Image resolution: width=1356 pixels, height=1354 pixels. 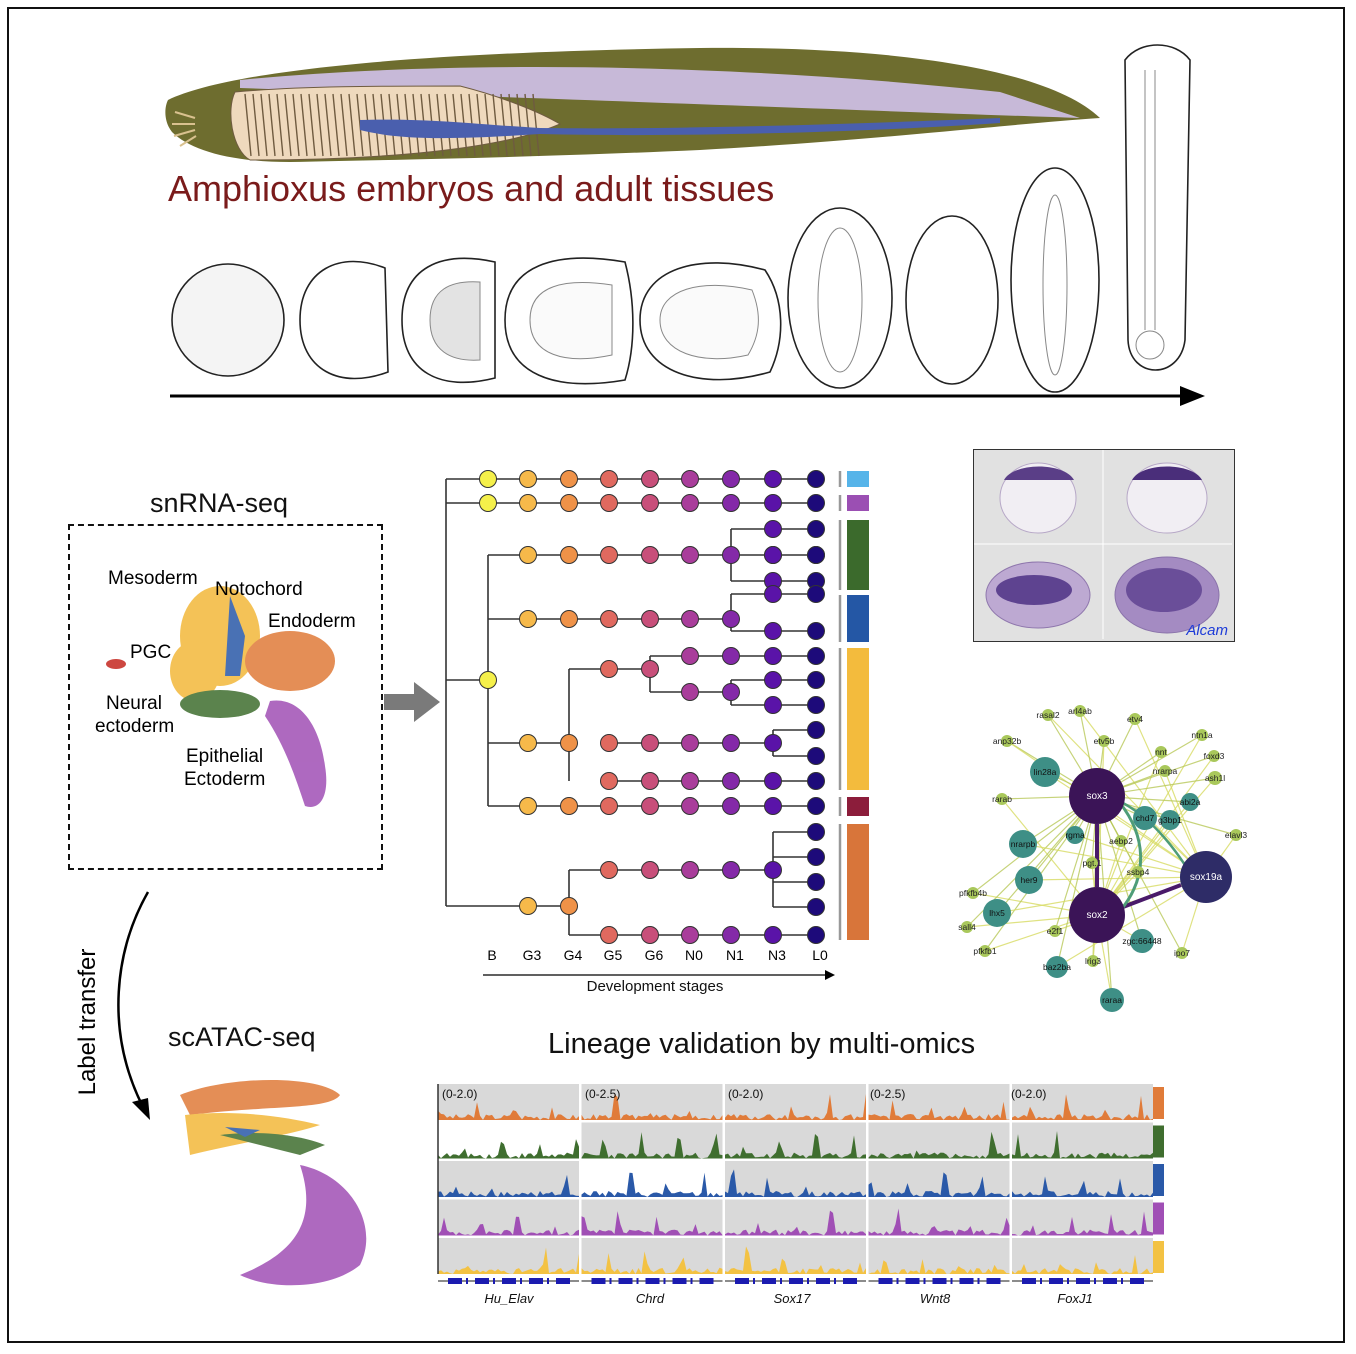 What do you see at coordinates (225, 756) in the screenshot?
I see `umap-label-epithelial: Epithelial` at bounding box center [225, 756].